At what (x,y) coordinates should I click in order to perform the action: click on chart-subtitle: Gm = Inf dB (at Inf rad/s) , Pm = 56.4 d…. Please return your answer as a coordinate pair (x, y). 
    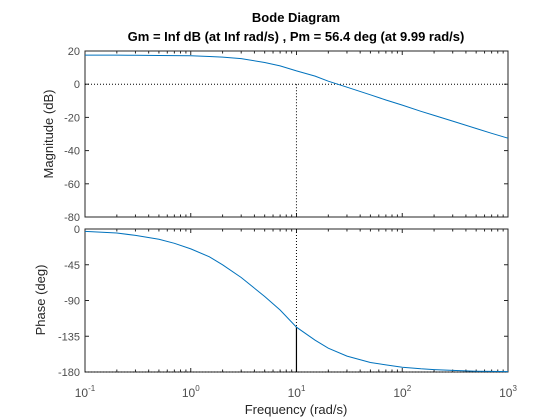
    Looking at the image, I should click on (296, 36).